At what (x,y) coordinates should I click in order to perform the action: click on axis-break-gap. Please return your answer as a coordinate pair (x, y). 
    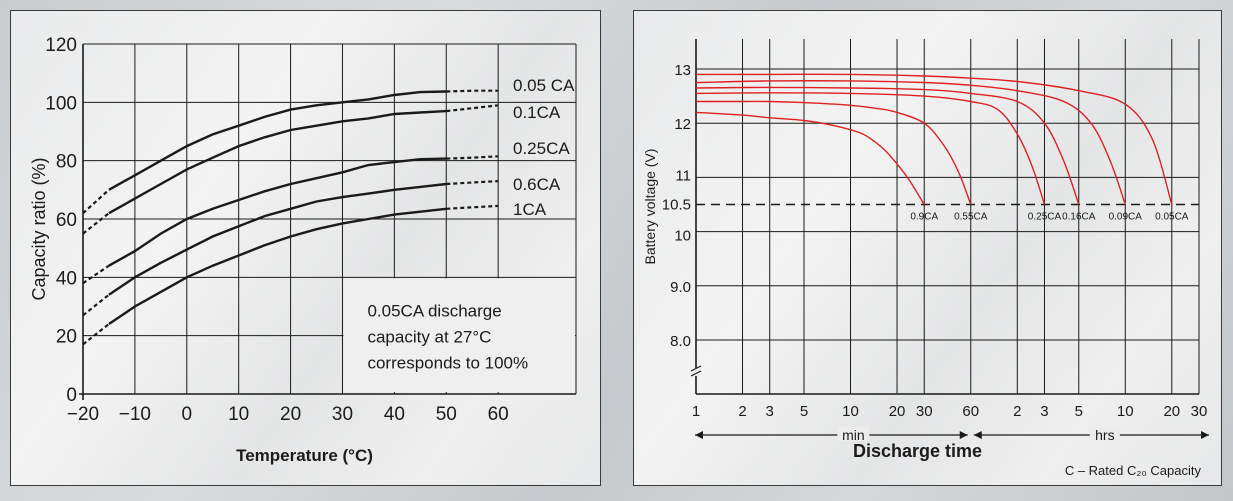
    Looking at the image, I should click on (696, 372).